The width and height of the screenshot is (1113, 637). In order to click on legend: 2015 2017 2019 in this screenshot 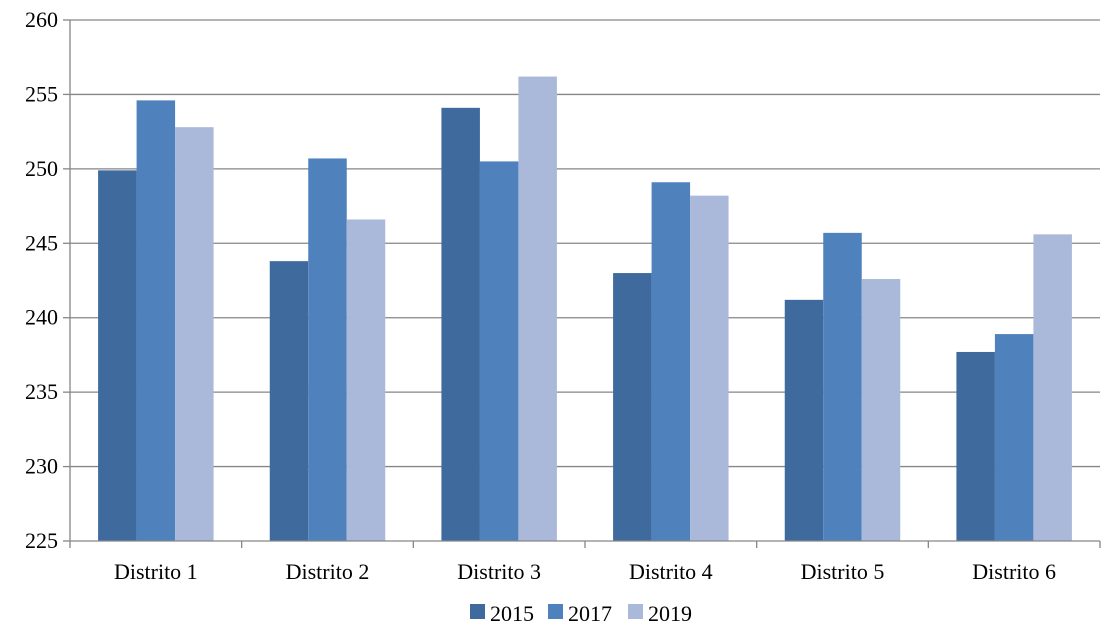, I will do `click(581, 613)`.